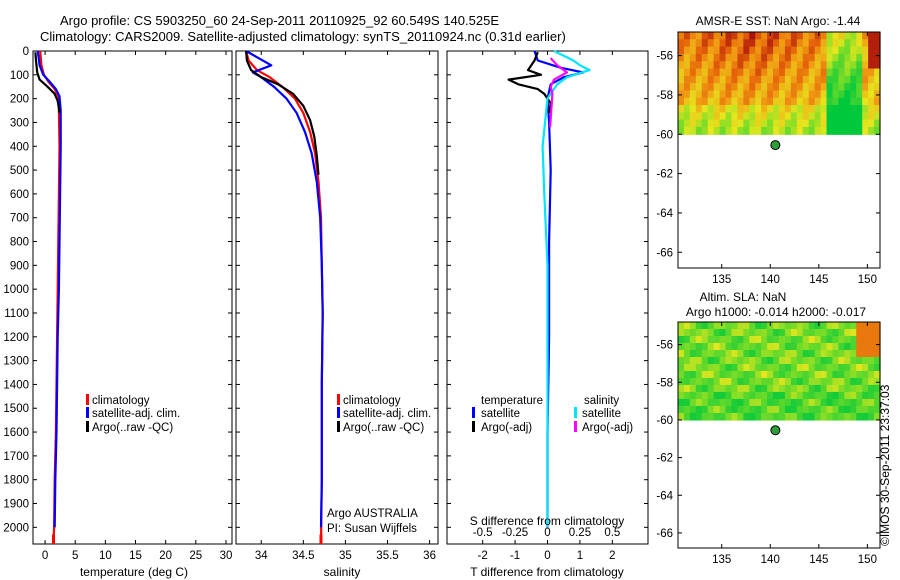 Image resolution: width=900 pixels, height=580 pixels. What do you see at coordinates (372, 529) in the screenshot?
I see `annotation-pi: PI: Susan Wijffels` at bounding box center [372, 529].